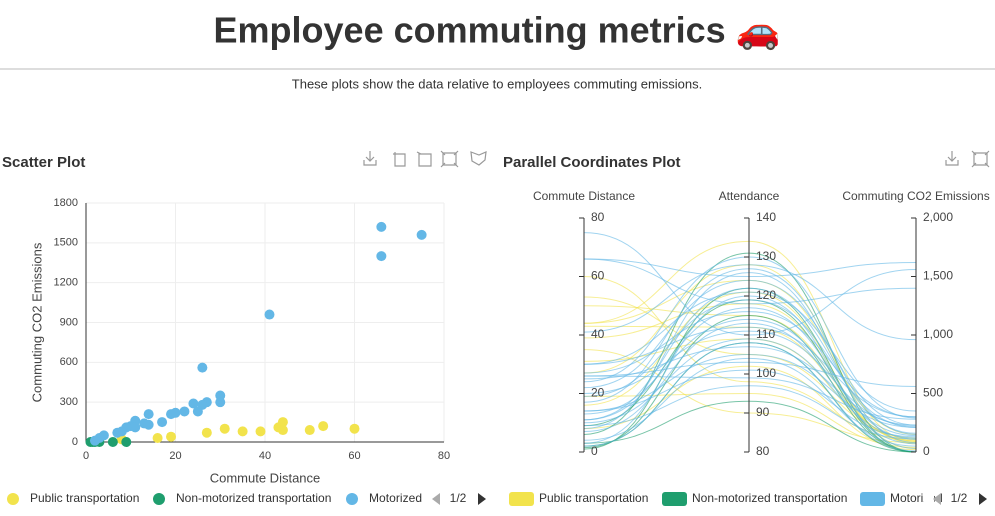 This screenshot has width=995, height=516. Describe the element at coordinates (478, 158) in the screenshot. I see `lasso-icon` at that location.